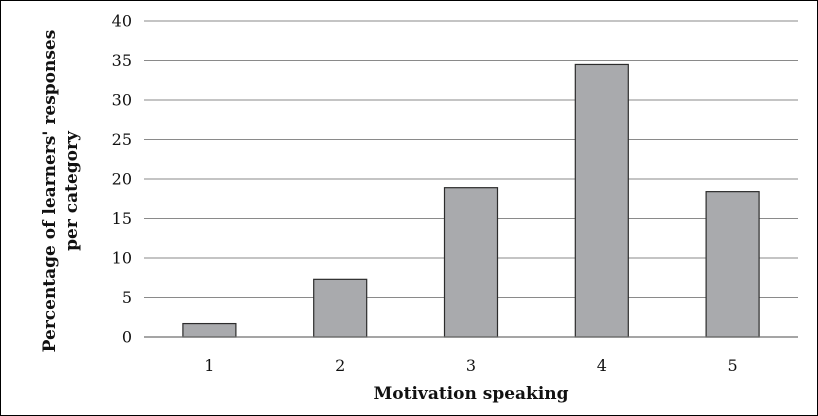  Describe the element at coordinates (127, 297) in the screenshot. I see `y-tick-label: 5` at that location.